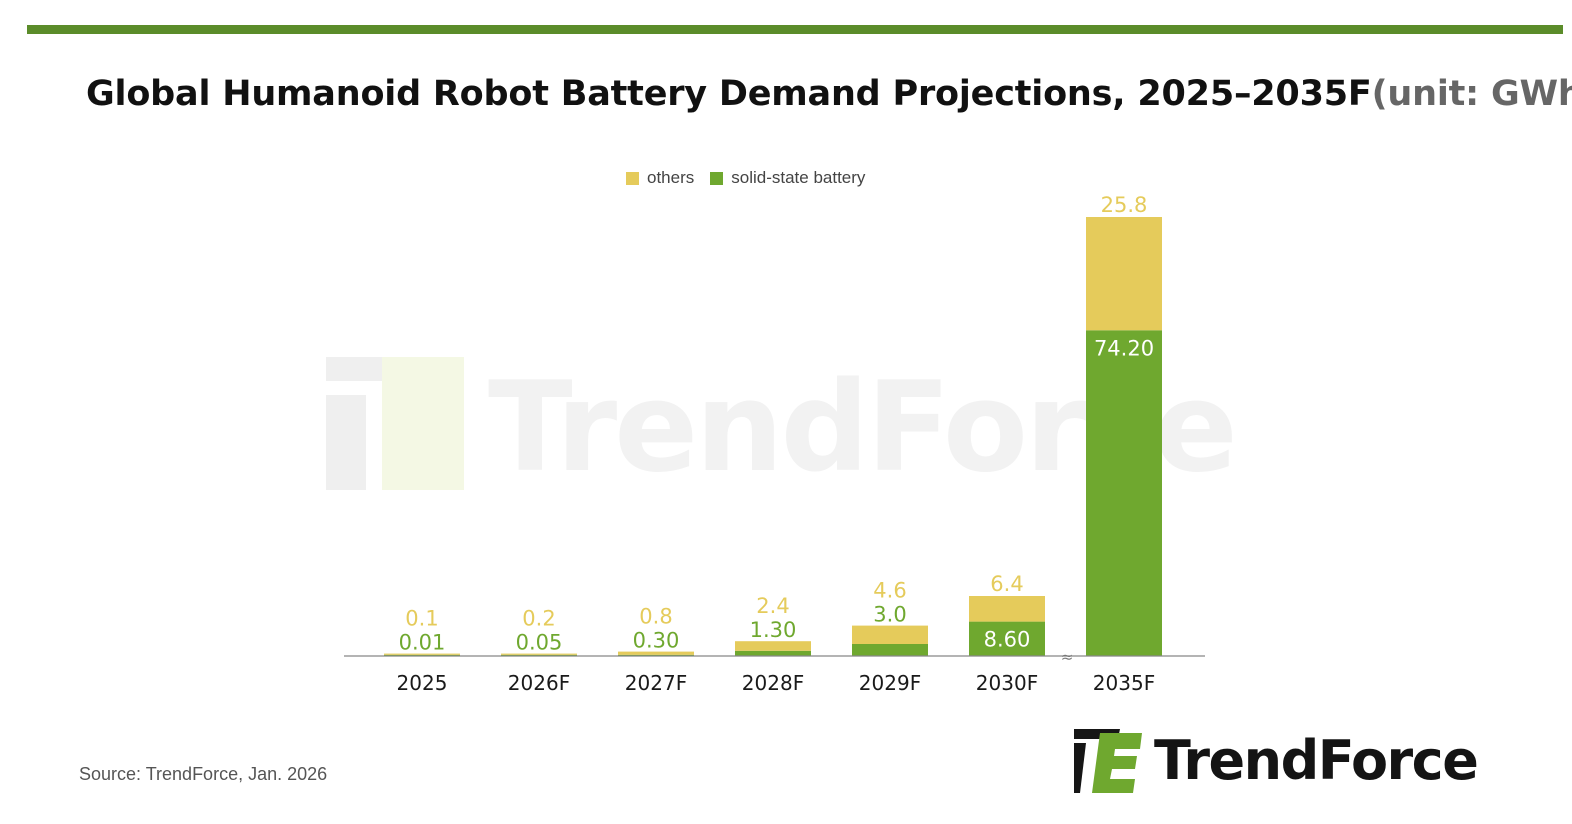  I want to click on top-accent-rule, so click(795, 29).